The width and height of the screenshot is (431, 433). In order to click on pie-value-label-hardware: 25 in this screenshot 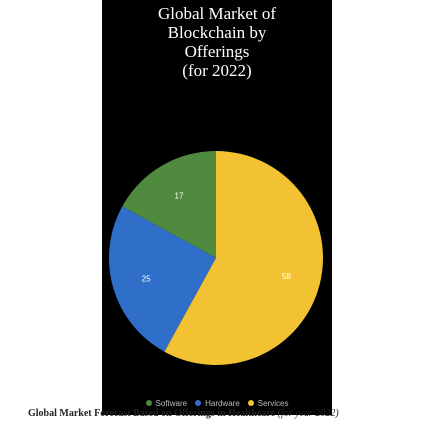, I will do `click(146, 278)`.